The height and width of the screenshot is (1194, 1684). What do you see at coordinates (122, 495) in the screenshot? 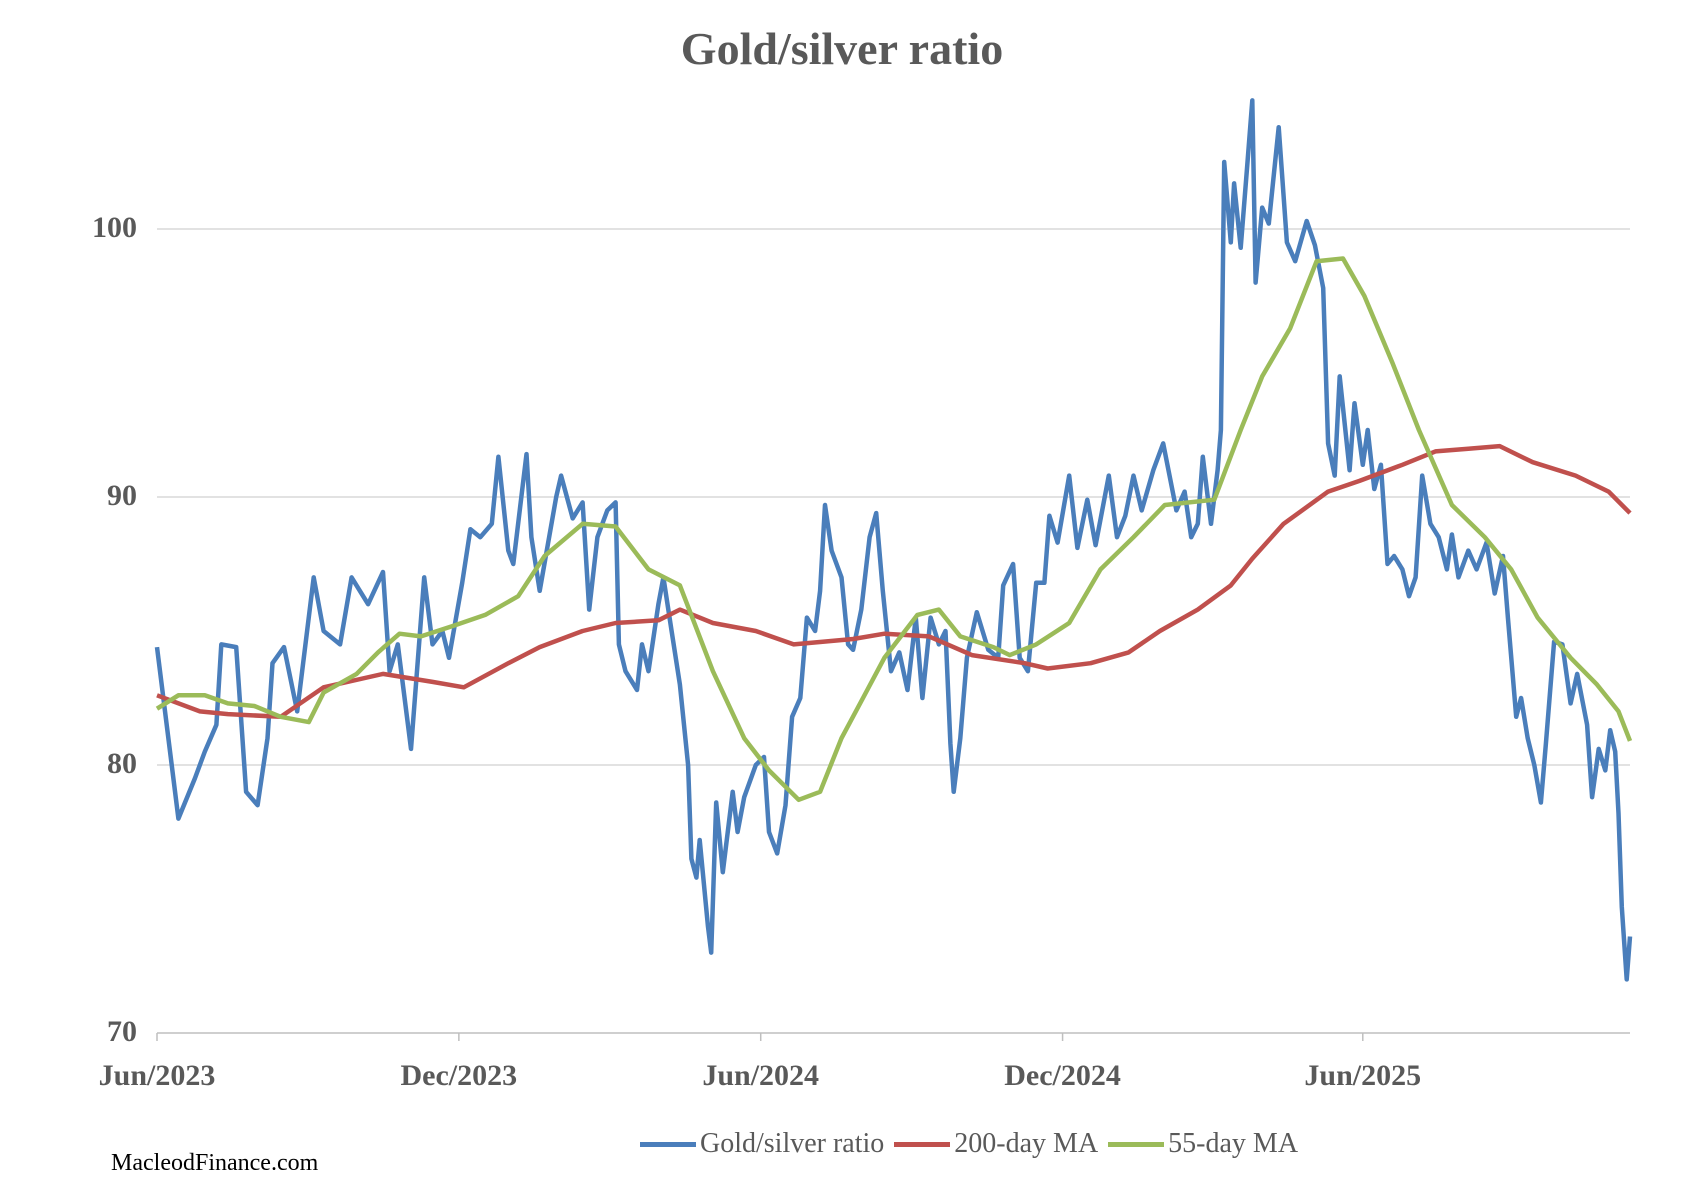
I see `y-tick-label: 90` at bounding box center [122, 495].